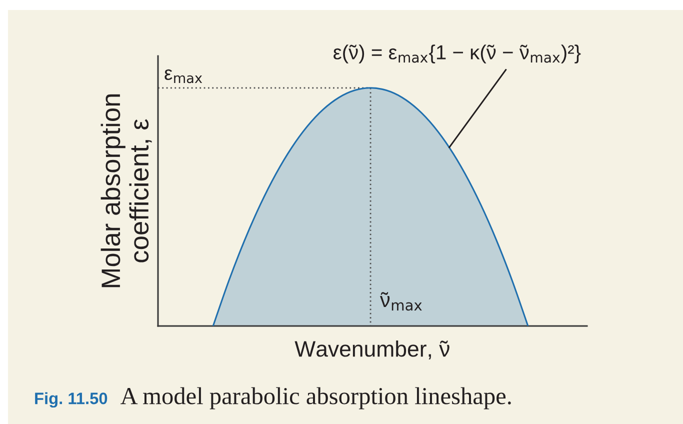  I want to click on series-label: ε(ν̃) = ε$_{max}${1 − κ(ν̃ − ν̃$_{max}$)²}, so click(457, 54).